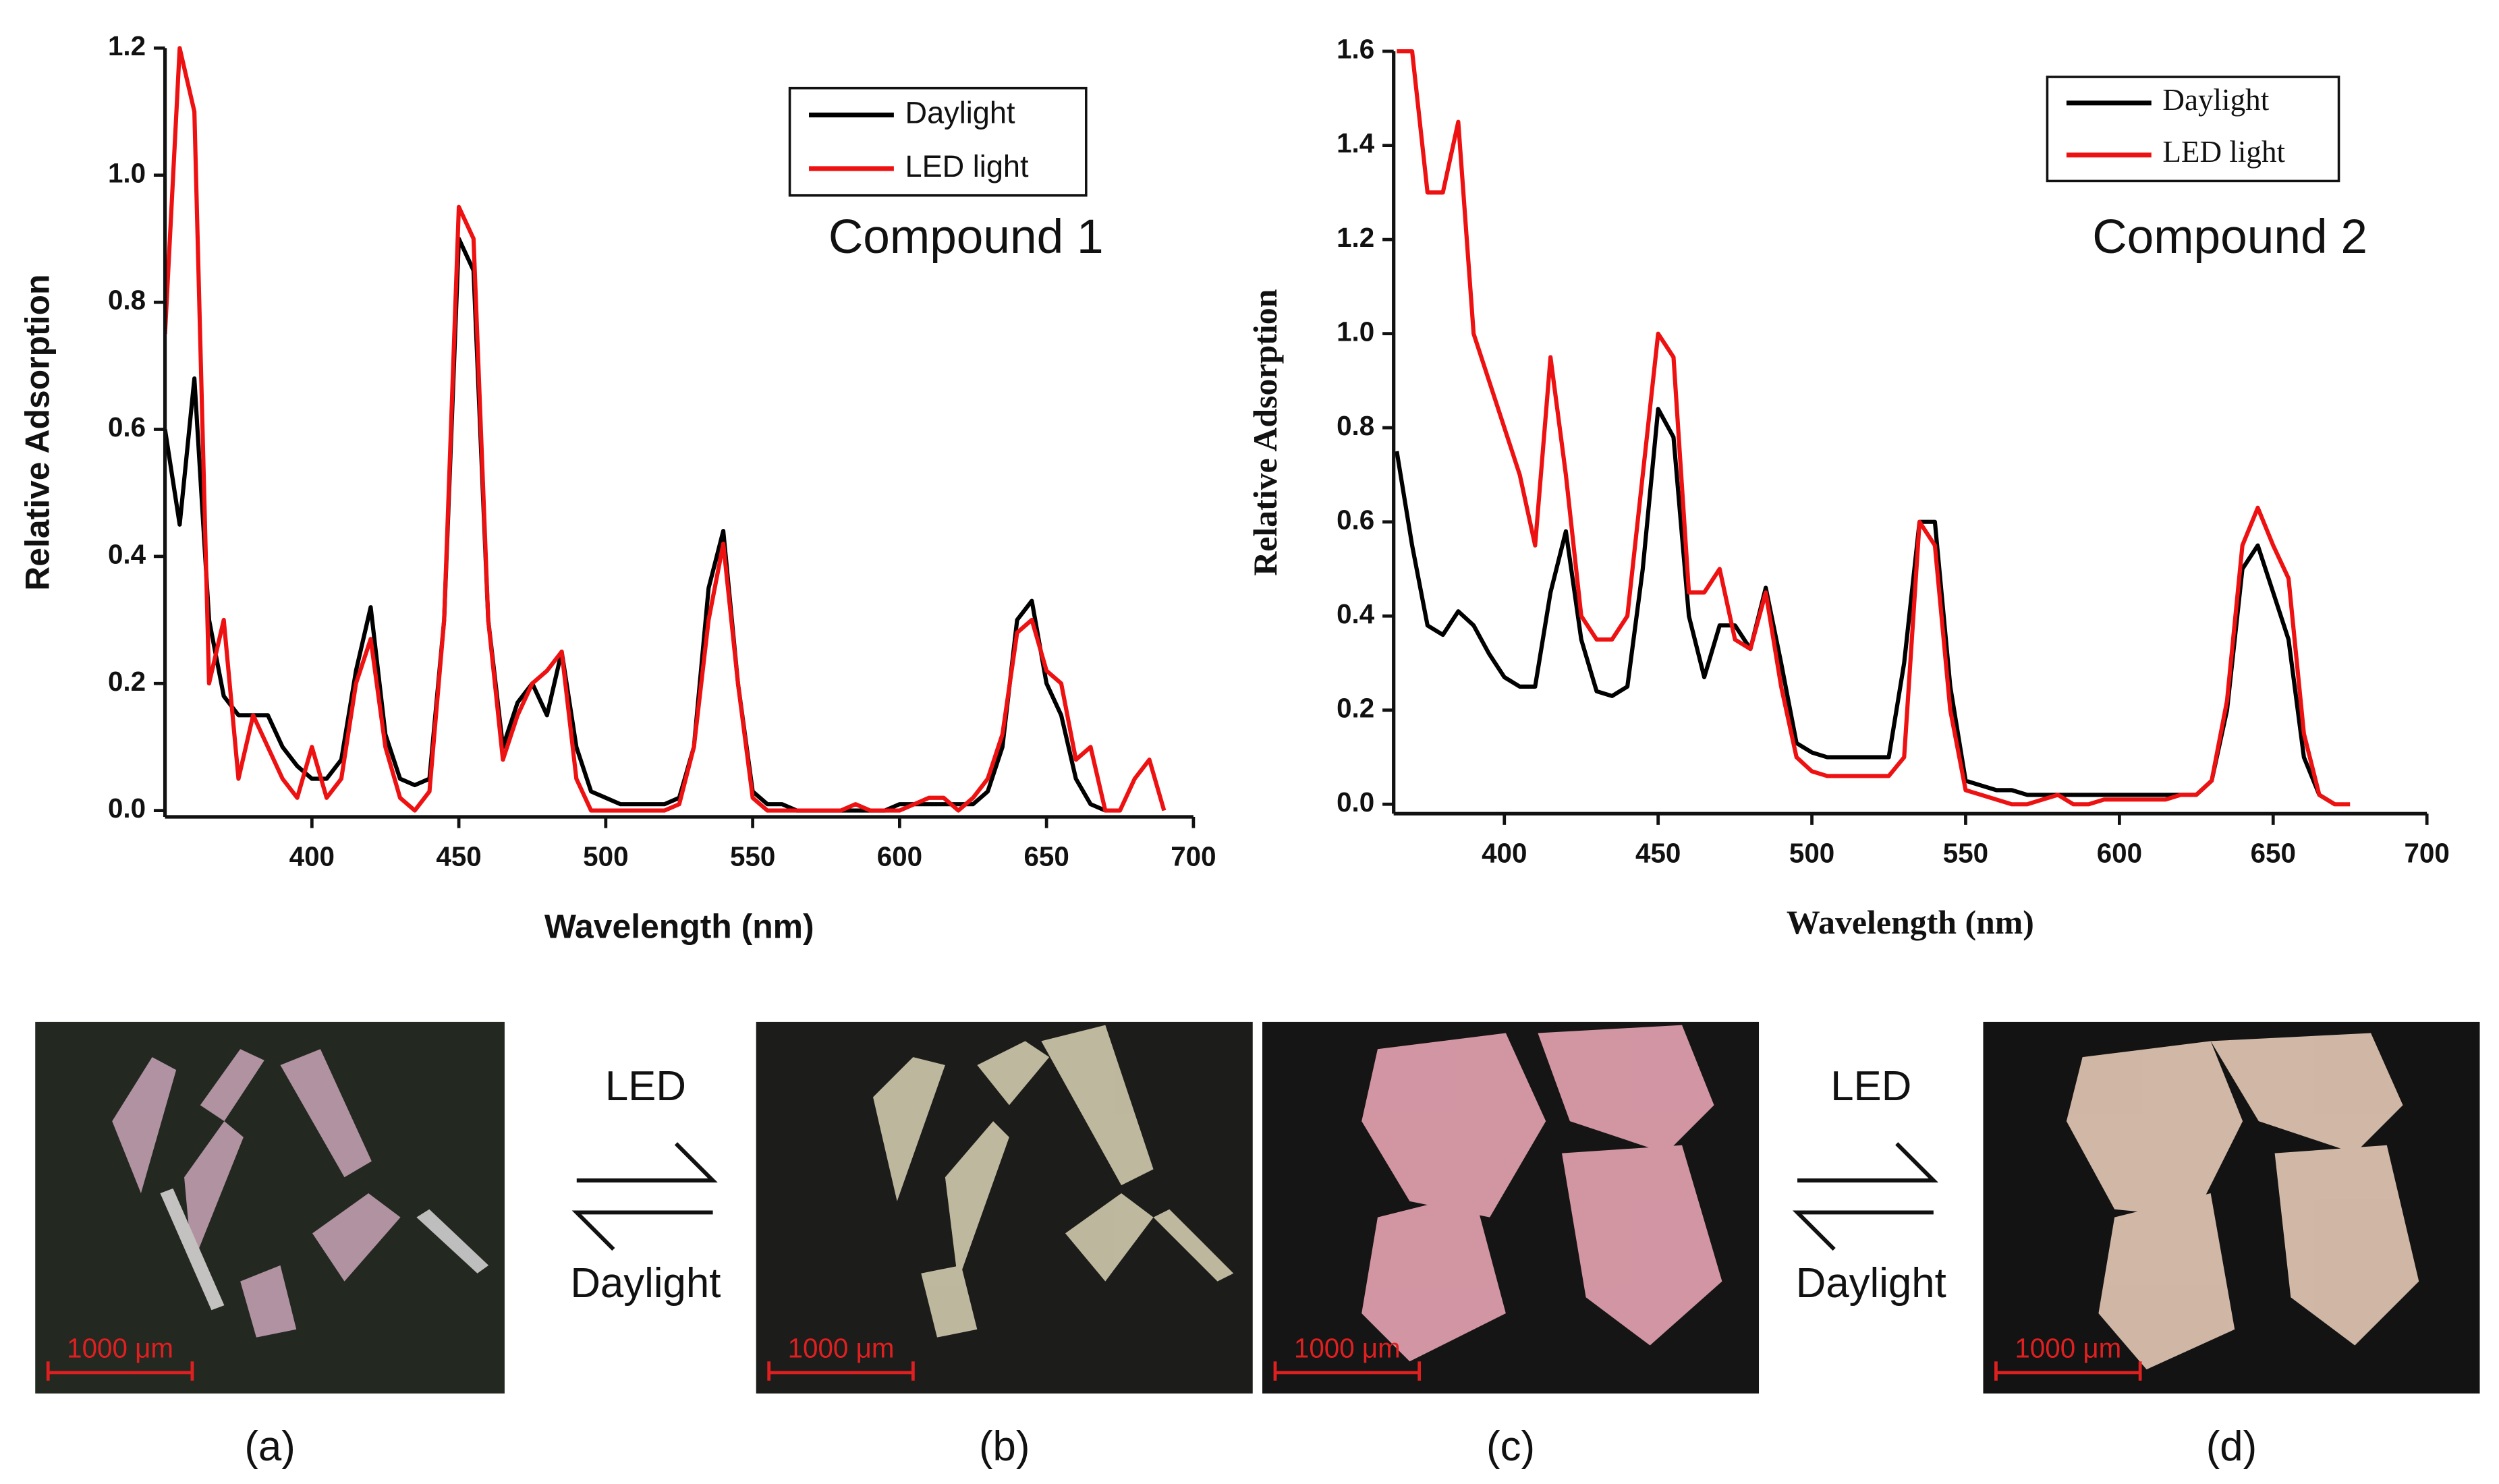 The width and height of the screenshot is (2499, 1484). I want to click on photo-b, so click(1004, 1208).